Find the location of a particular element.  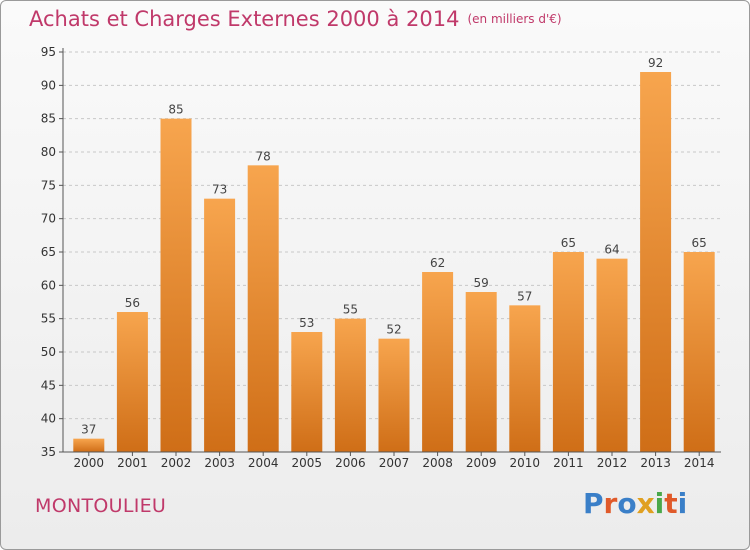

y-tick-label: 95 is located at coordinates (48, 52).